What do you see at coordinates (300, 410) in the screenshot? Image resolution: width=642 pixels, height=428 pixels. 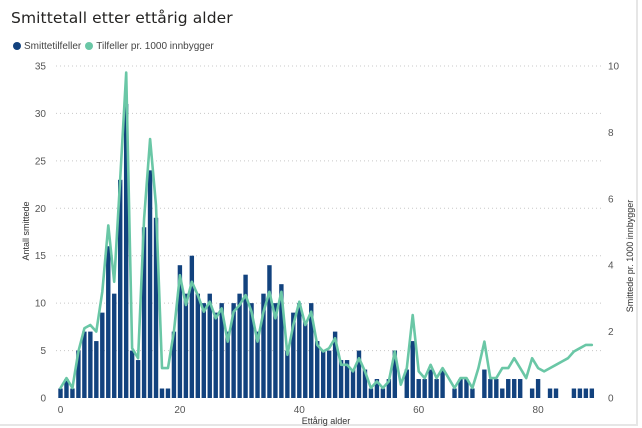 I see `x-tick-label: 40` at bounding box center [300, 410].